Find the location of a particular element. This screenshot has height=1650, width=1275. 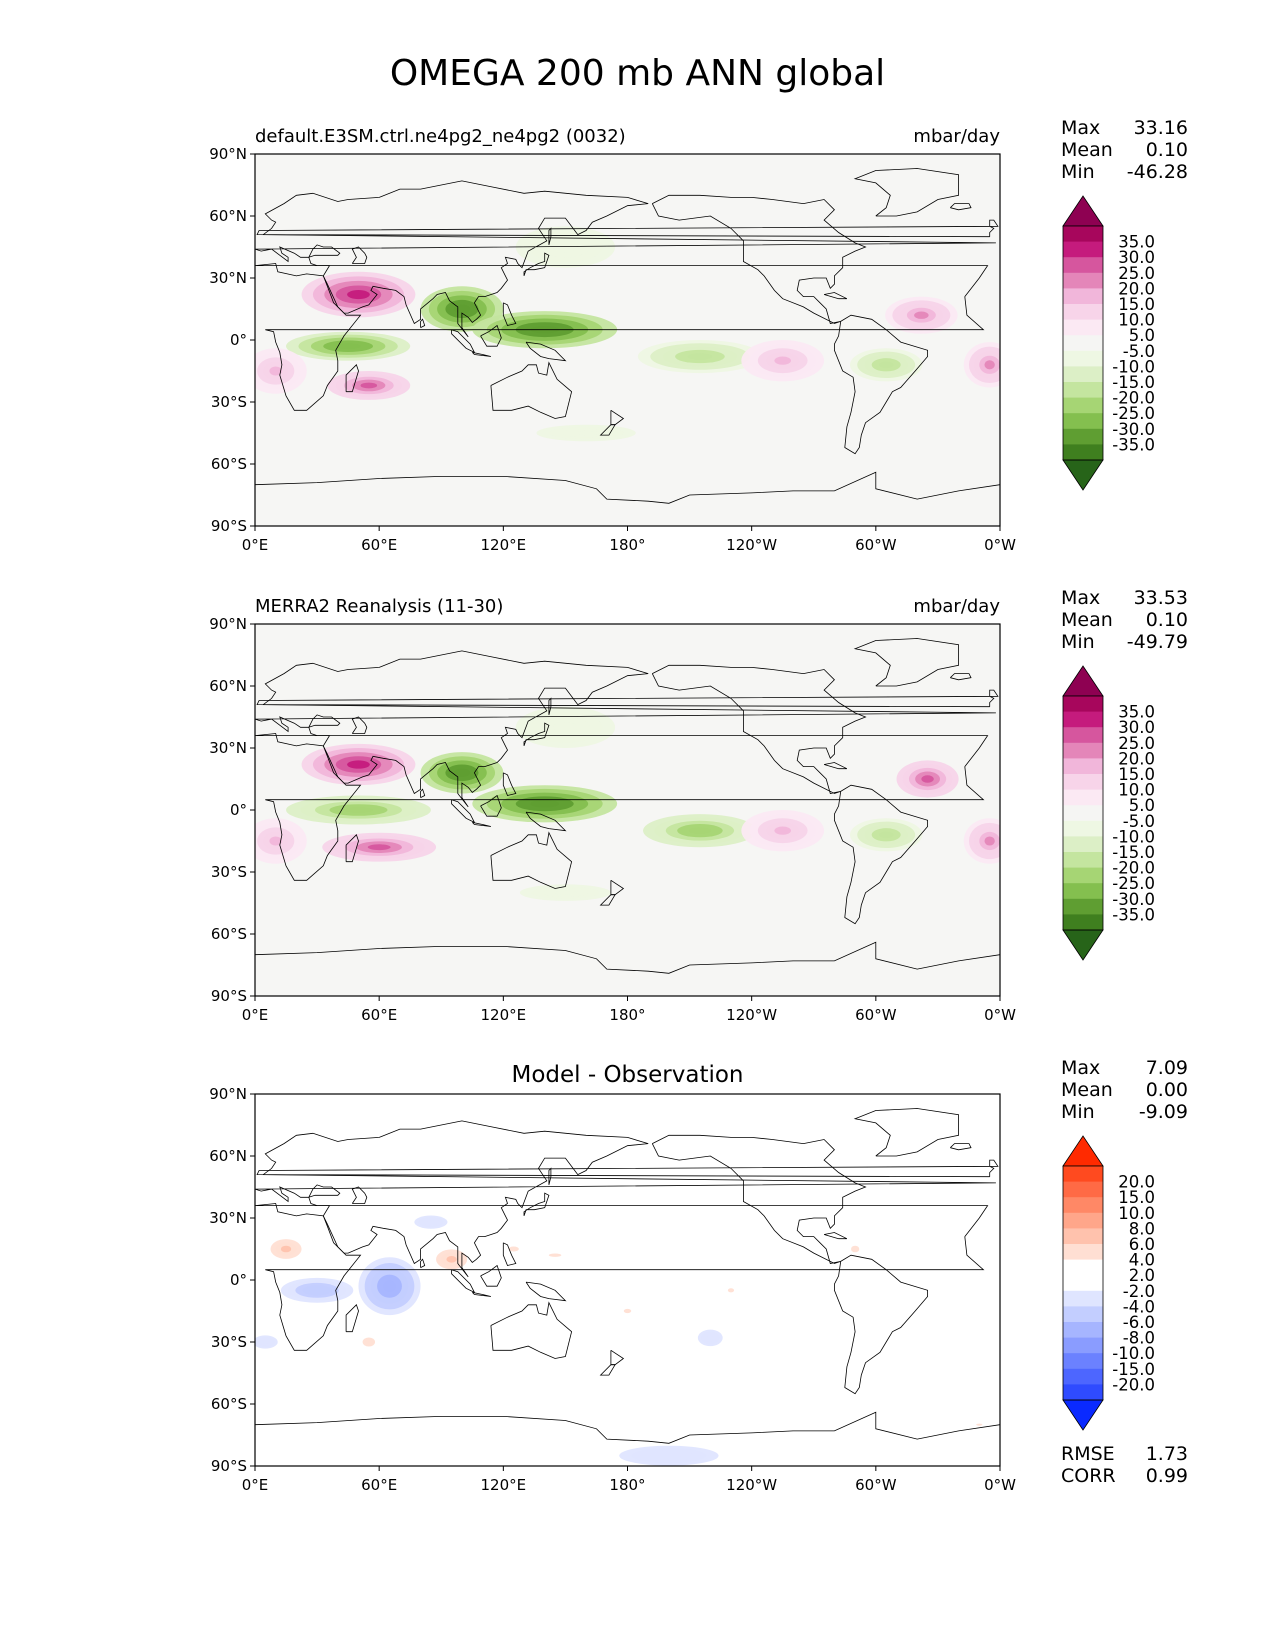

lat-tick-label: 90°S is located at coordinates (229, 1466).